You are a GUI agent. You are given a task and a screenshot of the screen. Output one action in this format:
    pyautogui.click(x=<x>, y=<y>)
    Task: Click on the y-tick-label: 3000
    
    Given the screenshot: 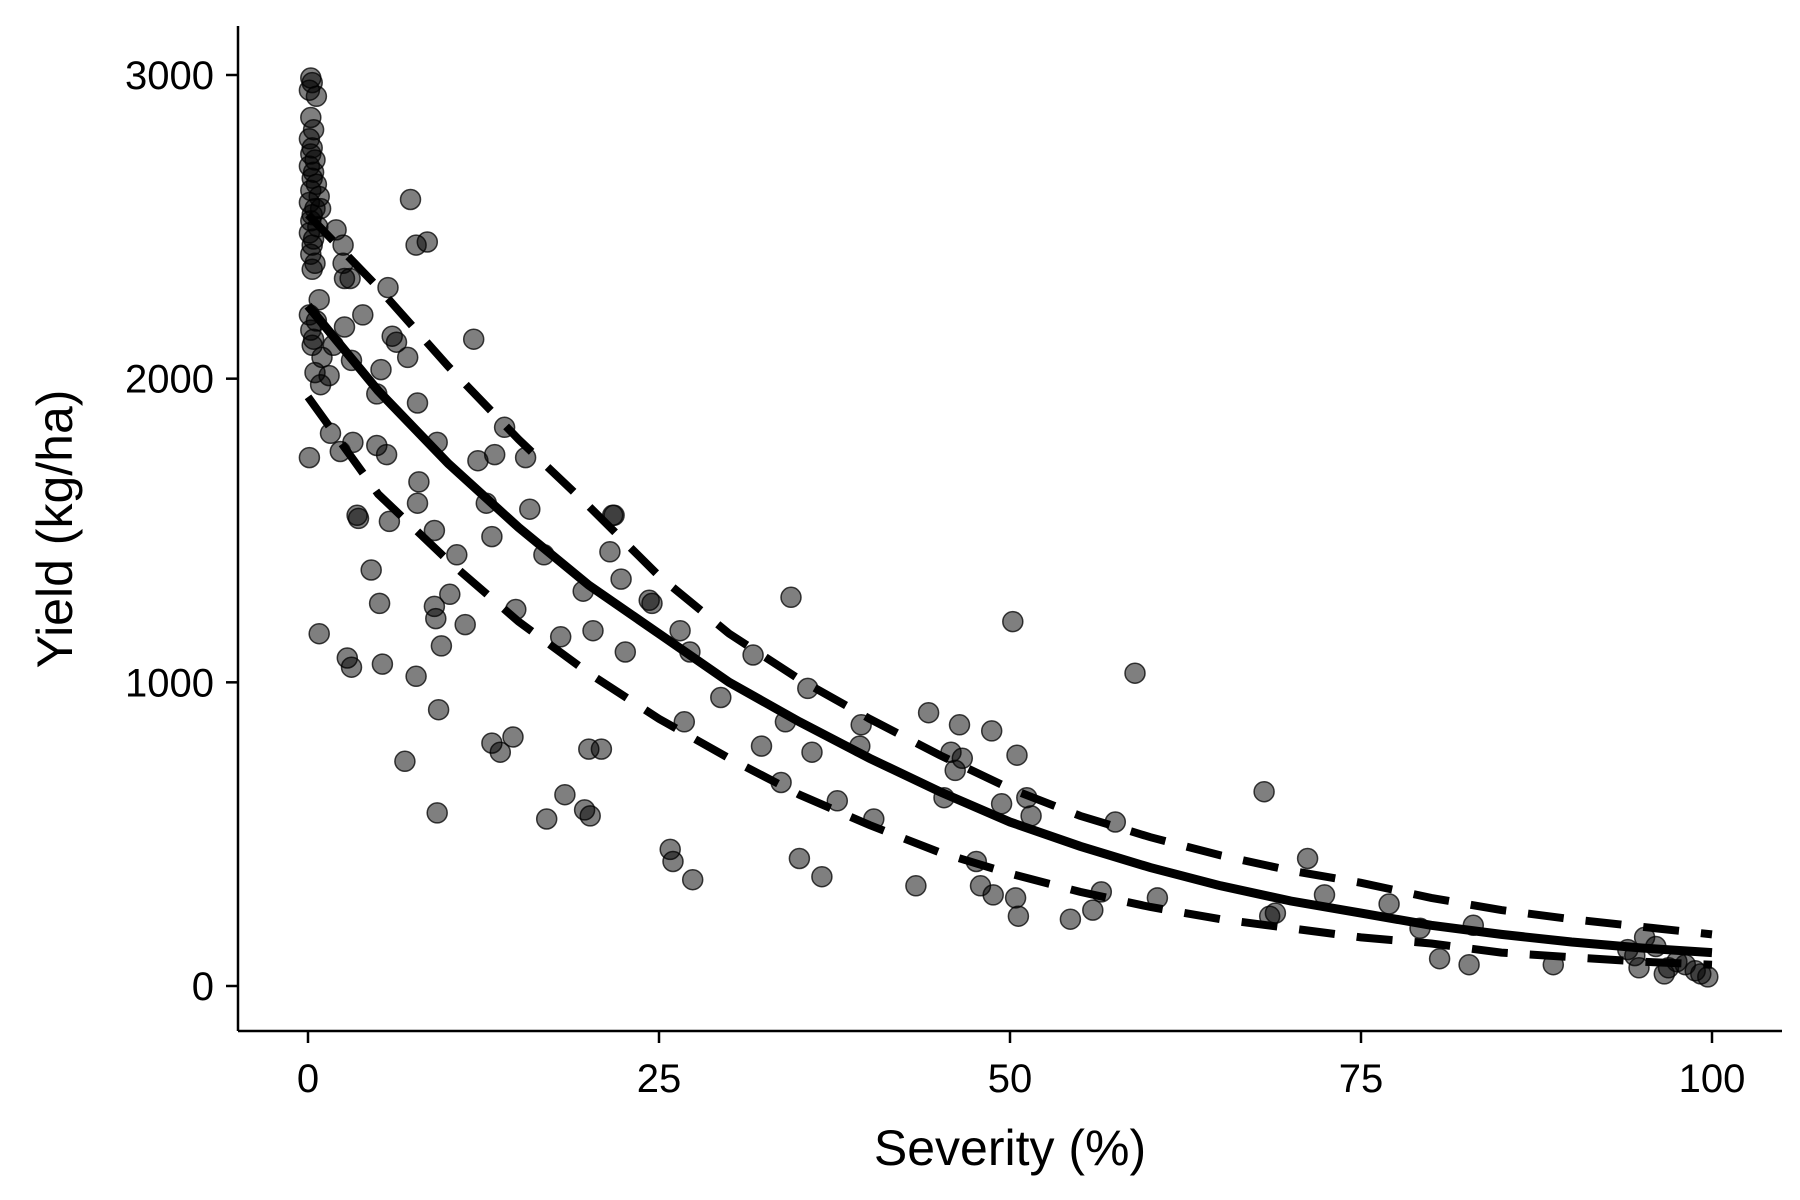 What is the action you would take?
    pyautogui.click(x=169, y=76)
    